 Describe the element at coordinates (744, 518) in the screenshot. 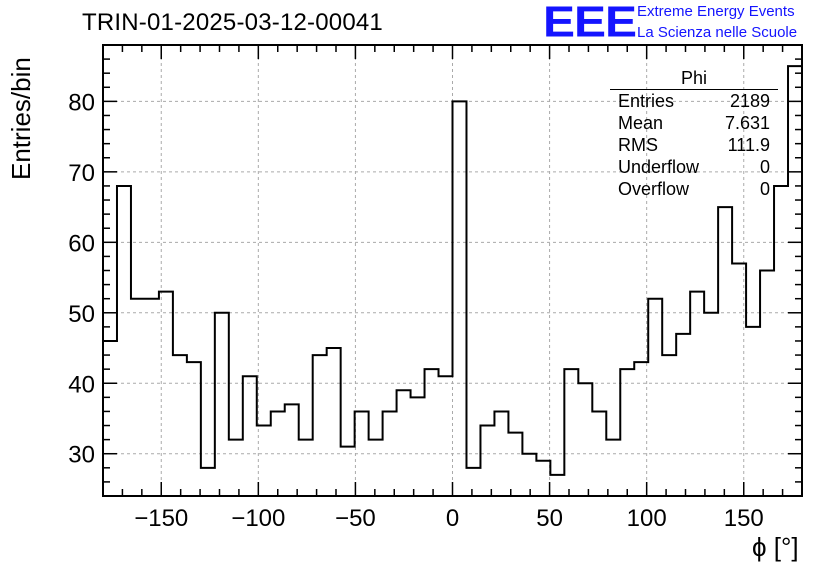

I see `x-tick-label: 150` at that location.